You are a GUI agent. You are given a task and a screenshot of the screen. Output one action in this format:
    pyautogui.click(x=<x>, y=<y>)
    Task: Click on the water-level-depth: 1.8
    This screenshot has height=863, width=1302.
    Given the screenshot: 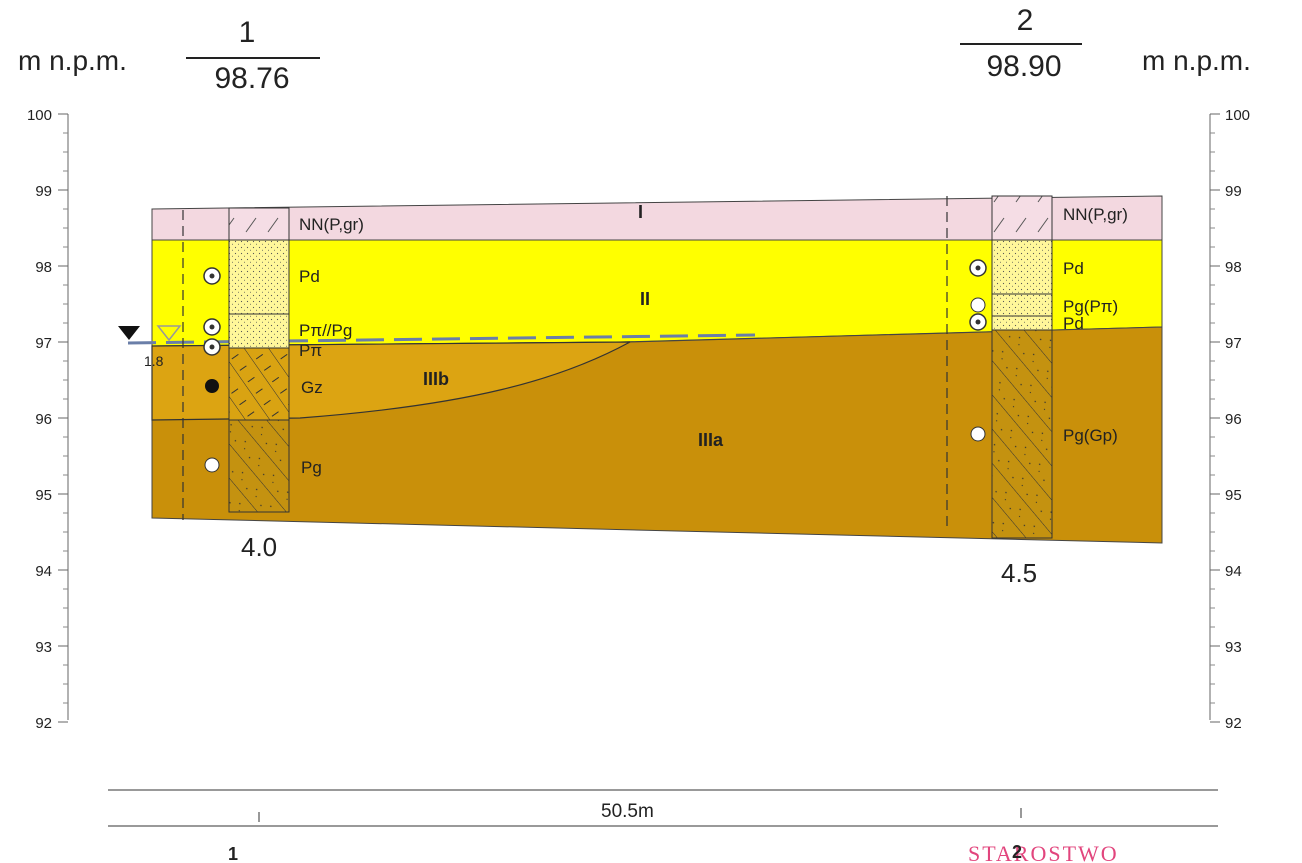 What is the action you would take?
    pyautogui.click(x=154, y=361)
    